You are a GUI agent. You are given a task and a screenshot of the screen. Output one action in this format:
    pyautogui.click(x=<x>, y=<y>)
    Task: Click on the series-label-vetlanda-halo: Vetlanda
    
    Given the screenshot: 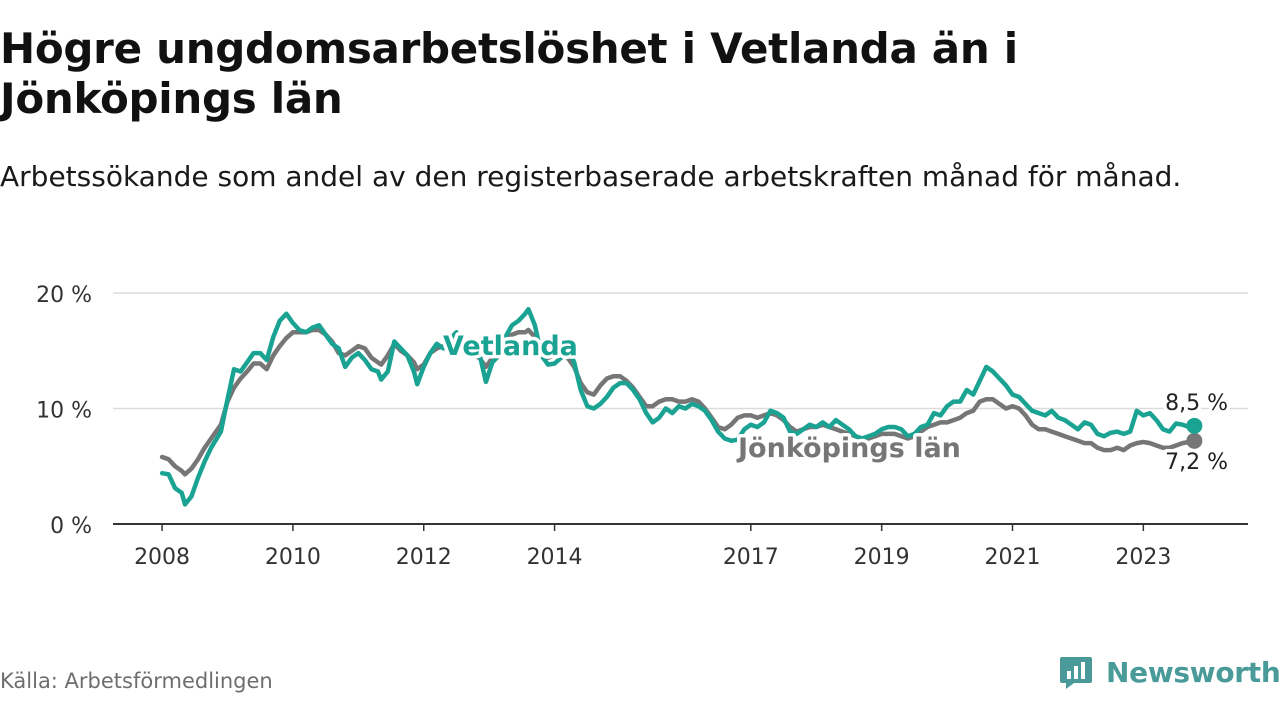 What is the action you would take?
    pyautogui.click(x=510, y=346)
    